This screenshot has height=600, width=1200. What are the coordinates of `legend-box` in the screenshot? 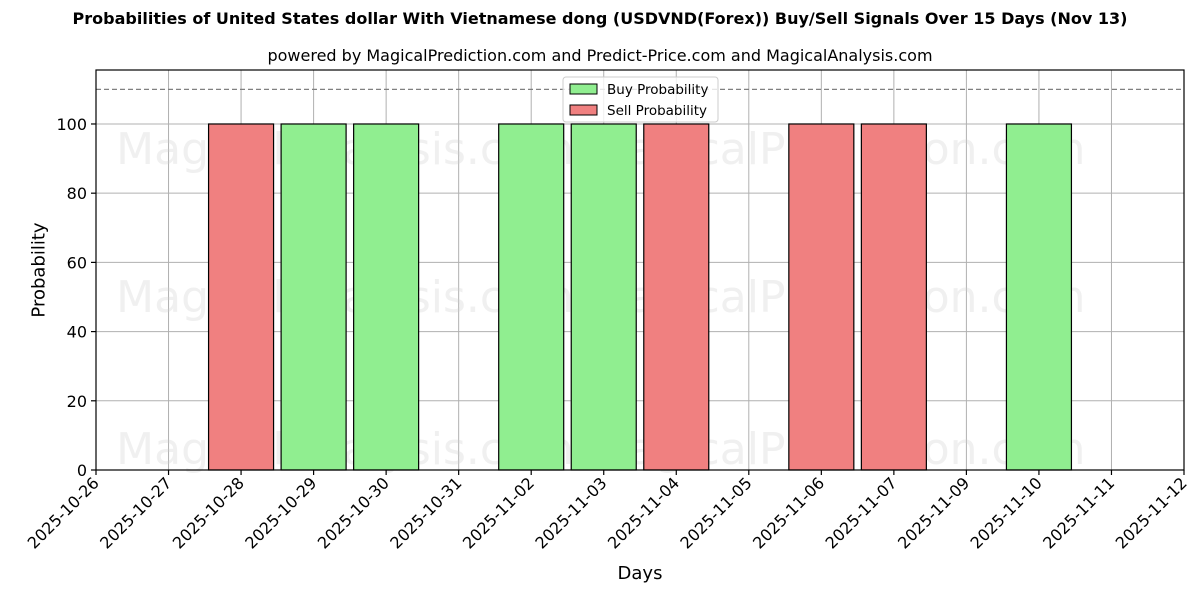 It's located at (640, 99).